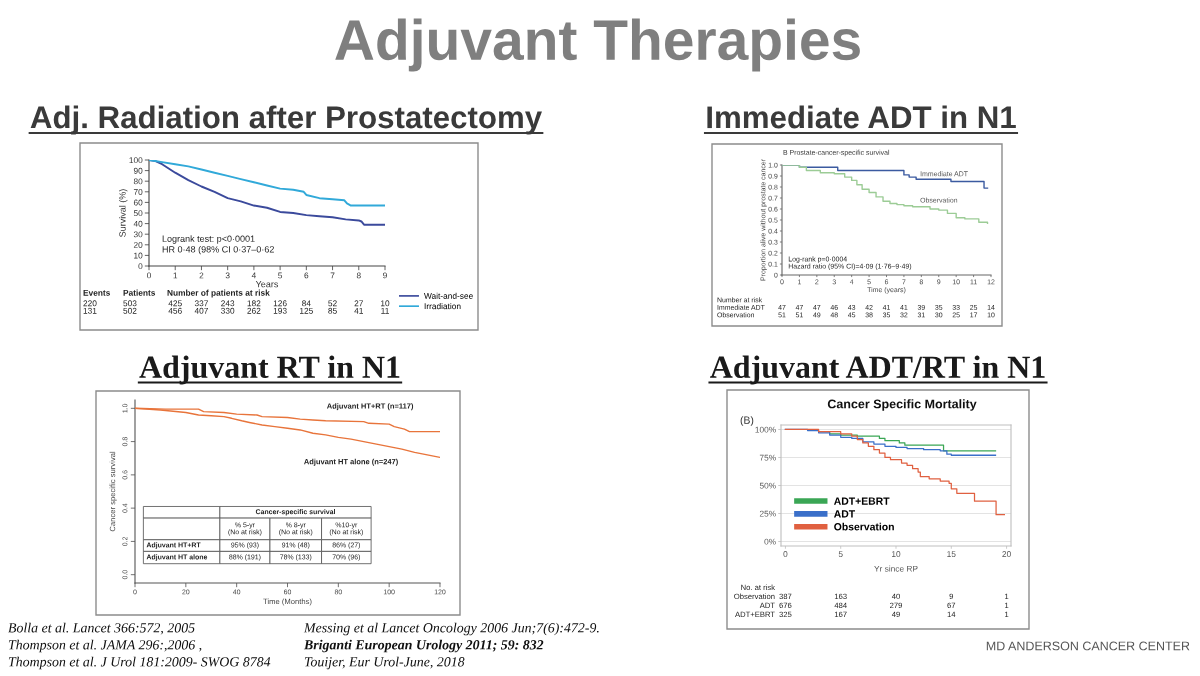 This screenshot has height=676, width=1200. Describe the element at coordinates (770, 541) in the screenshot. I see `y-tick-label: 0%` at that location.